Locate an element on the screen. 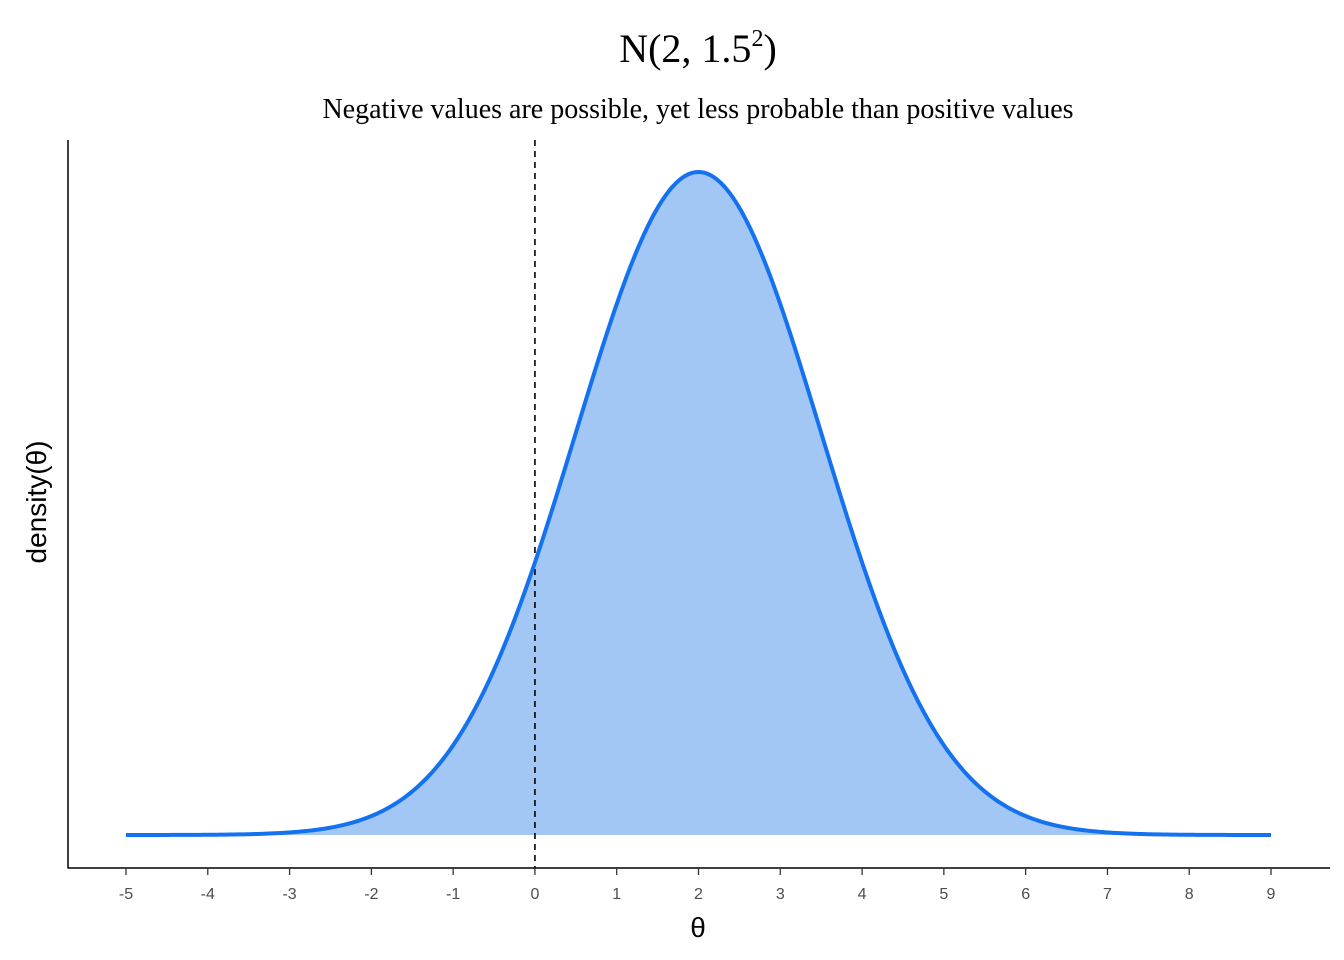  x-tick-label: 2 is located at coordinates (698, 894).